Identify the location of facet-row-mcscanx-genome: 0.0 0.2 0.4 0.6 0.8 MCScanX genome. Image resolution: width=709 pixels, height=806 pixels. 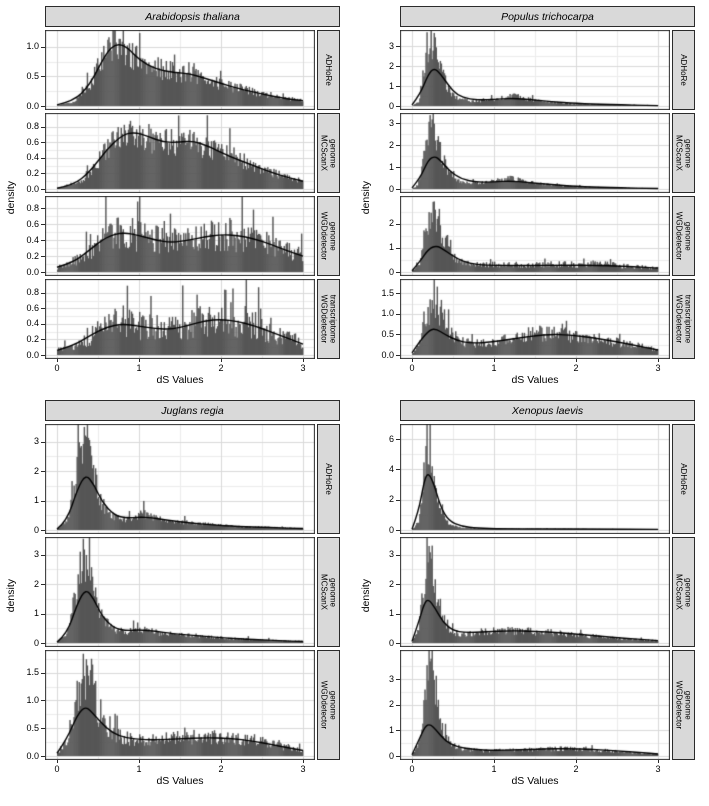
(178, 153).